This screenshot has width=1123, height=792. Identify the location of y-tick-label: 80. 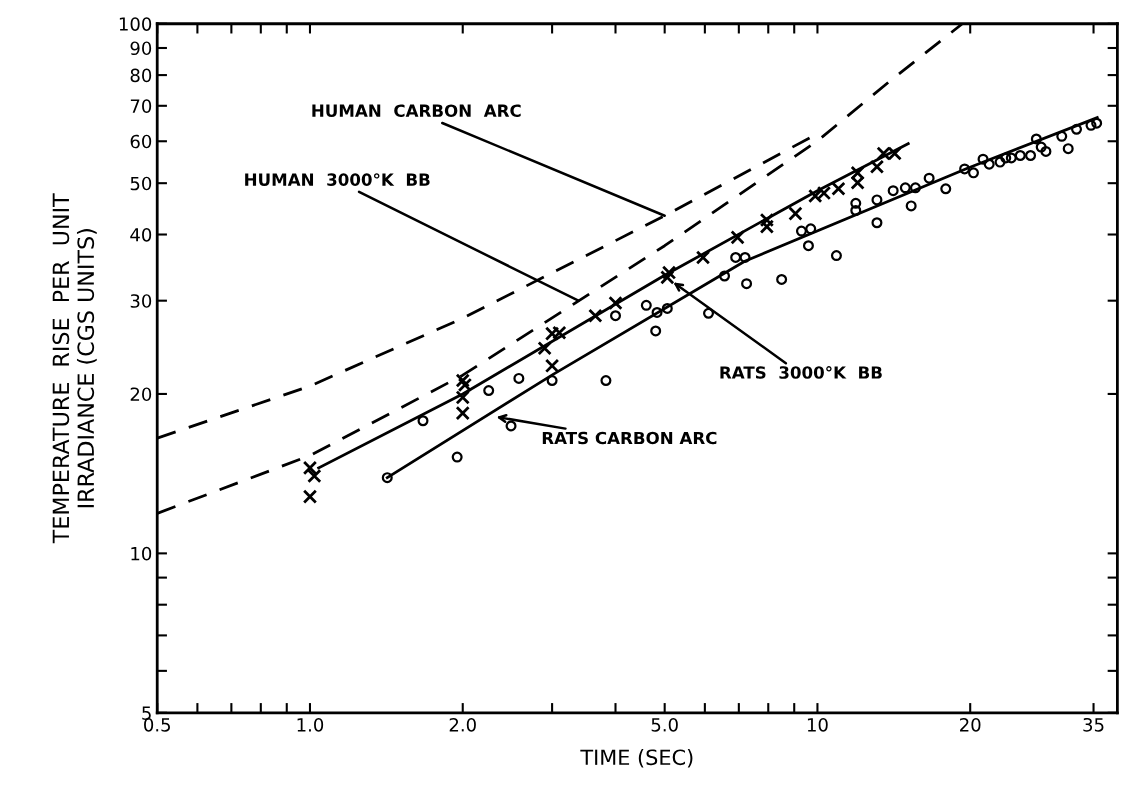
(141, 75).